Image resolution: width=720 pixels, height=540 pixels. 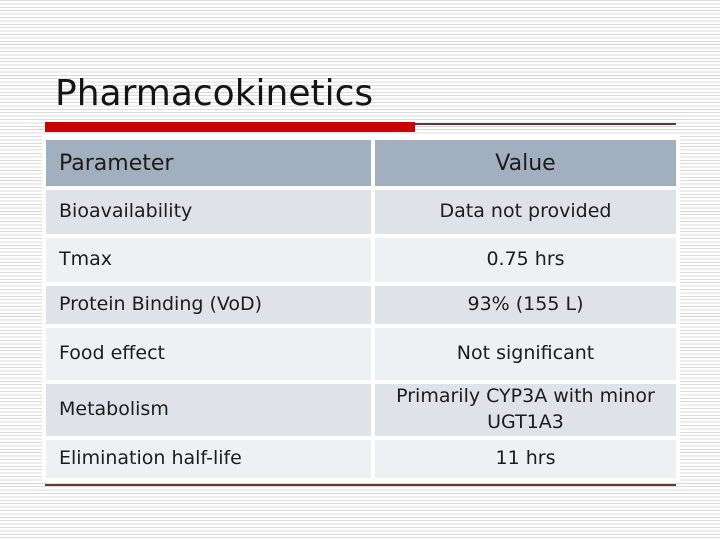 What do you see at coordinates (360, 485) in the screenshot?
I see `bottom-rule` at bounding box center [360, 485].